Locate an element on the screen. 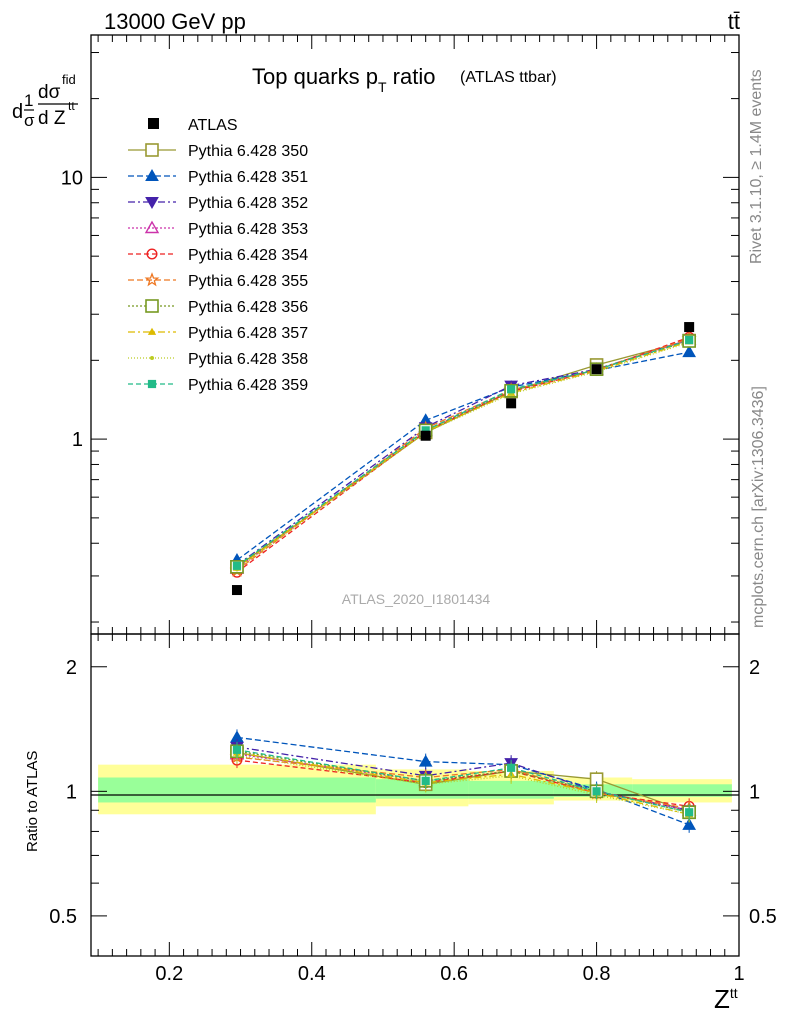 This screenshot has height=1024, width=786. energy-label: 13000 GeV pp is located at coordinates (175, 21).